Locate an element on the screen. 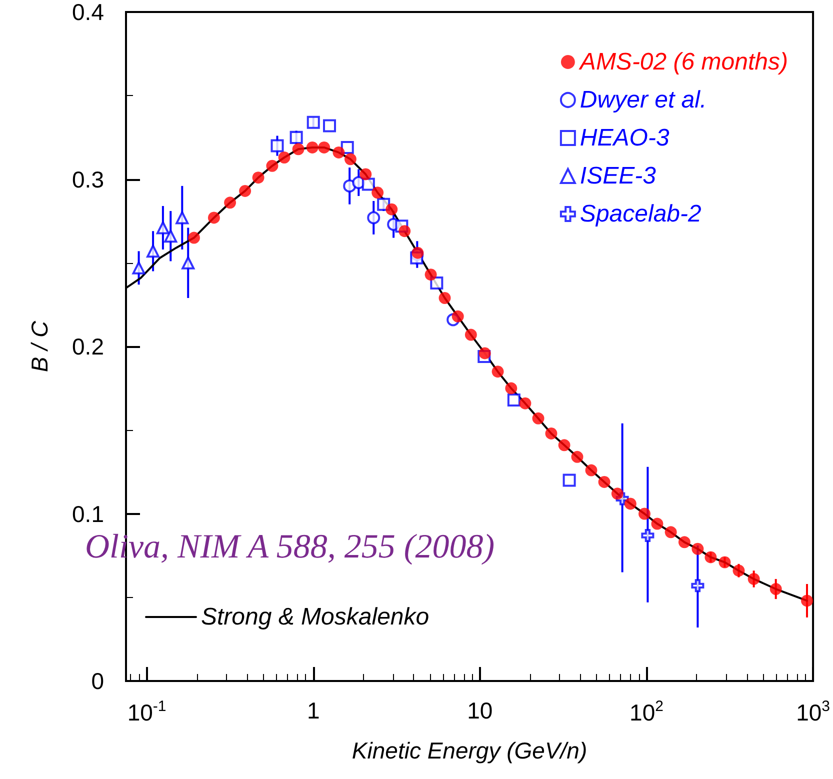  legend-label: AMS-02 (6 months) is located at coordinates (683, 62).